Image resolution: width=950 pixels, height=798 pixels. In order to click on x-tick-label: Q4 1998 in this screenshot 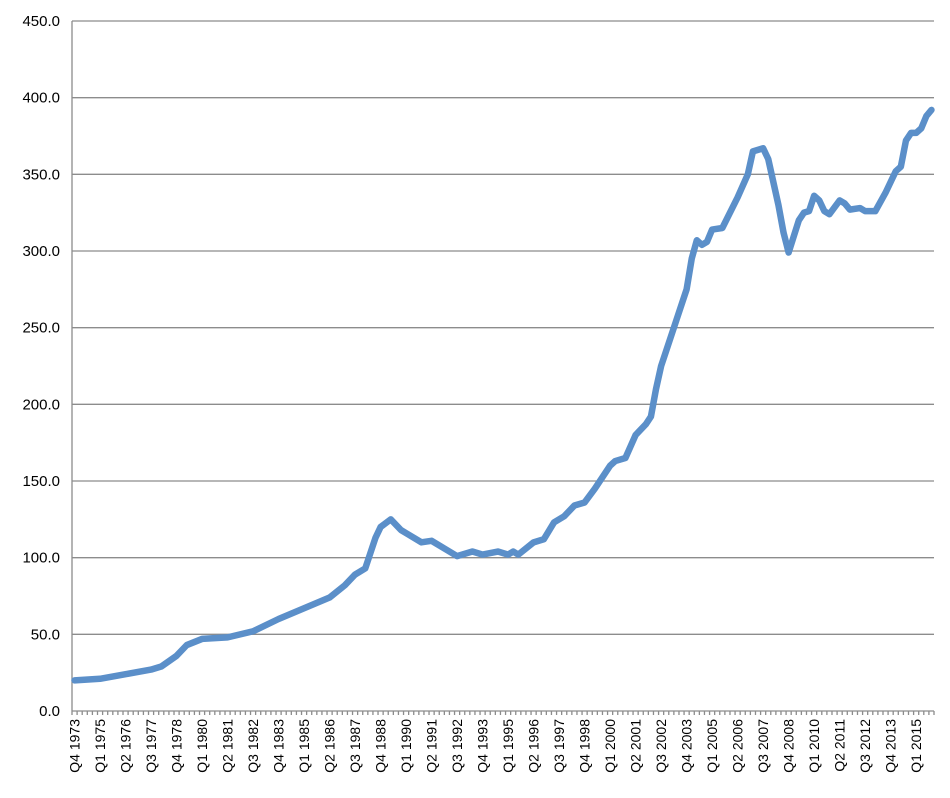, I will do `click(585, 746)`.